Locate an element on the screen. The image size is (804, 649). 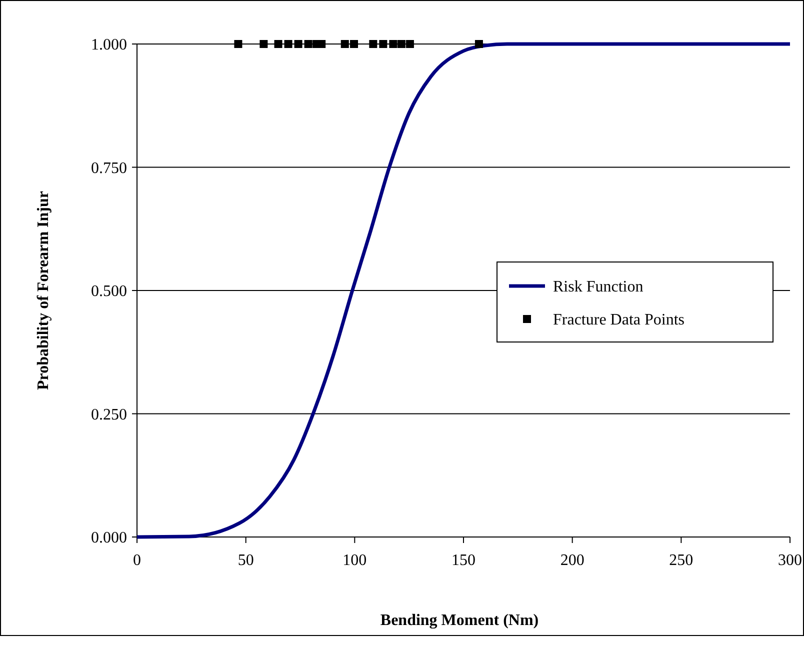
x-axis-title: Bending Moment (Nm) is located at coordinates (459, 620).